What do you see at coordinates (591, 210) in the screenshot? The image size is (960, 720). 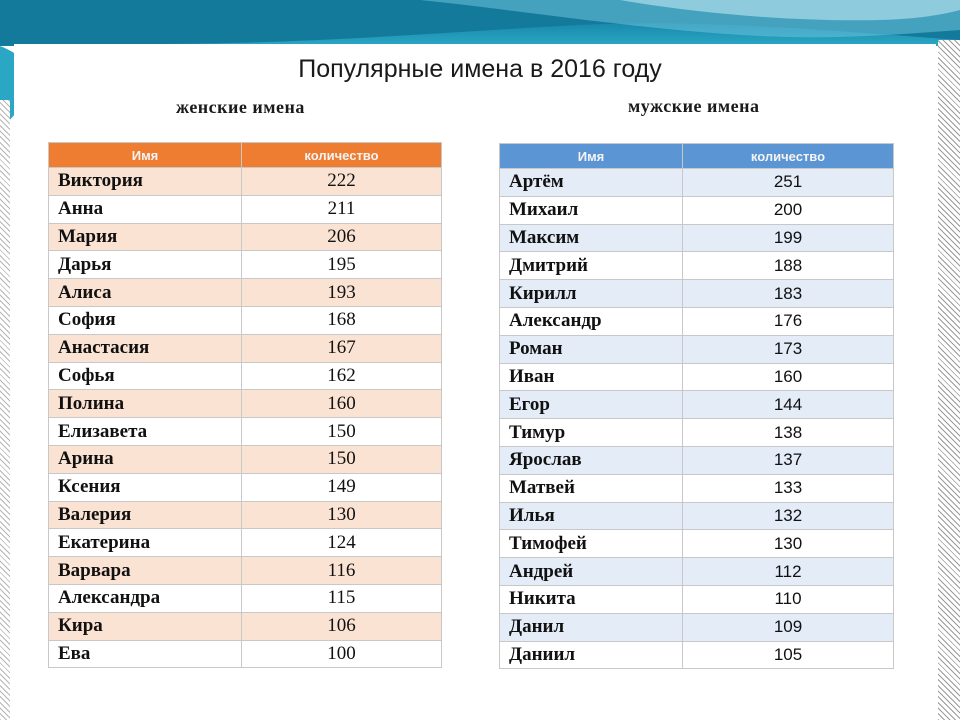 I see `name-cell: Михаил` at bounding box center [591, 210].